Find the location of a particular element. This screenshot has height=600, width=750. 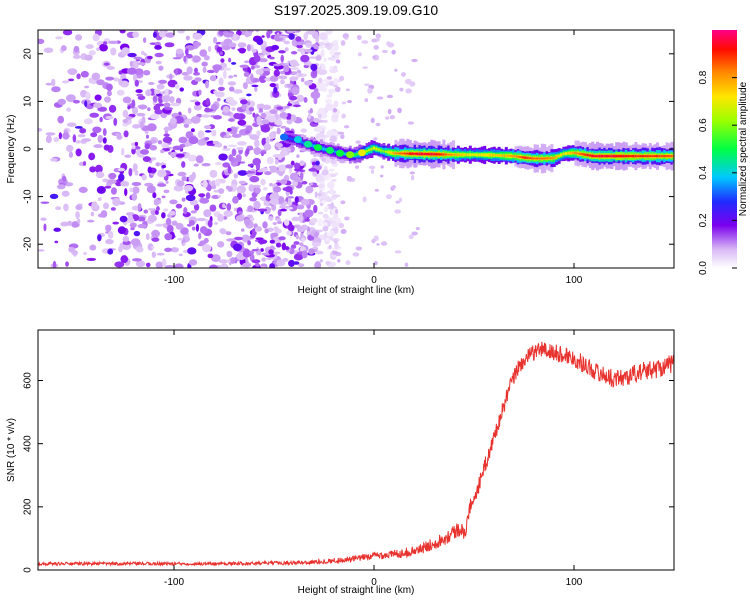

colorbar-tick-label: 0.2 is located at coordinates (703, 220).